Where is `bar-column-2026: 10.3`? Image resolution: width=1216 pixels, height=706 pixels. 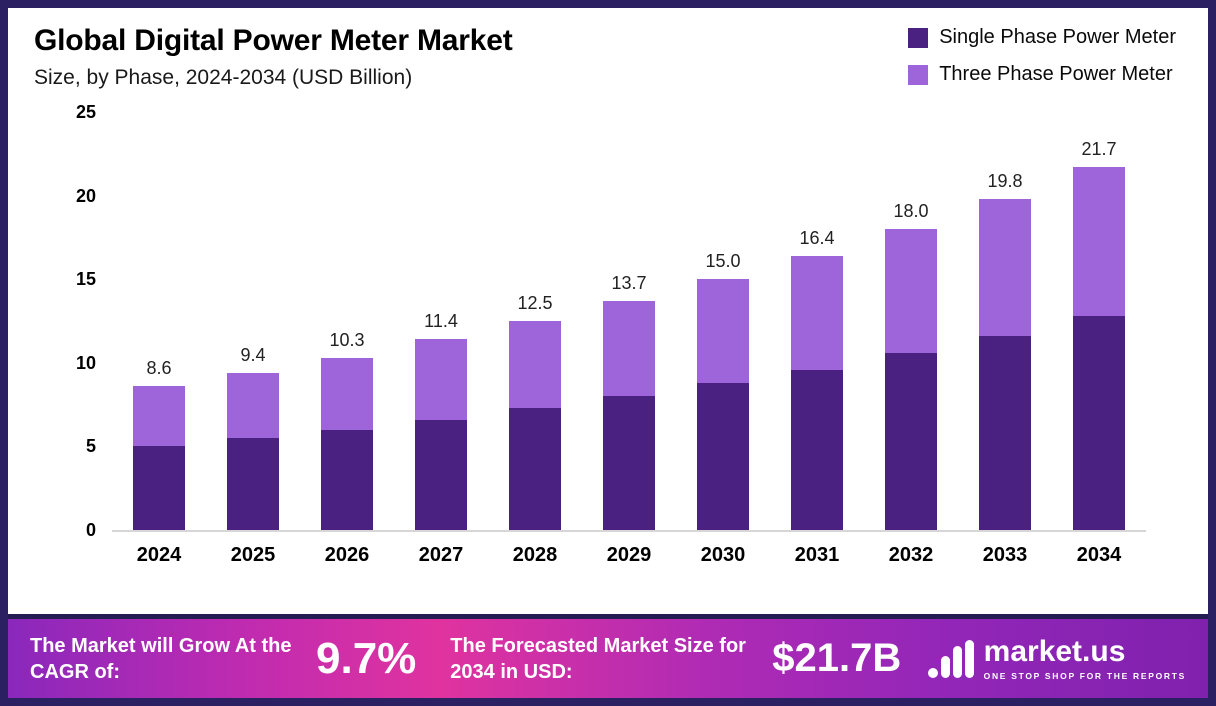
bar-column-2026: 10.3 is located at coordinates (347, 322).